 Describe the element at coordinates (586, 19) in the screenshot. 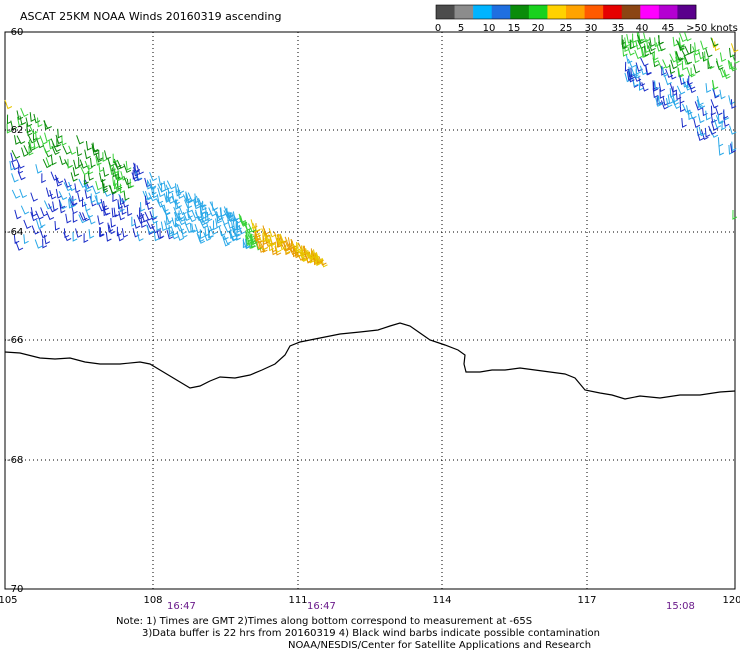

I see `wind-speed-legend: 0 5 10 15 20 25 30 35 40 45 >50 knots` at that location.